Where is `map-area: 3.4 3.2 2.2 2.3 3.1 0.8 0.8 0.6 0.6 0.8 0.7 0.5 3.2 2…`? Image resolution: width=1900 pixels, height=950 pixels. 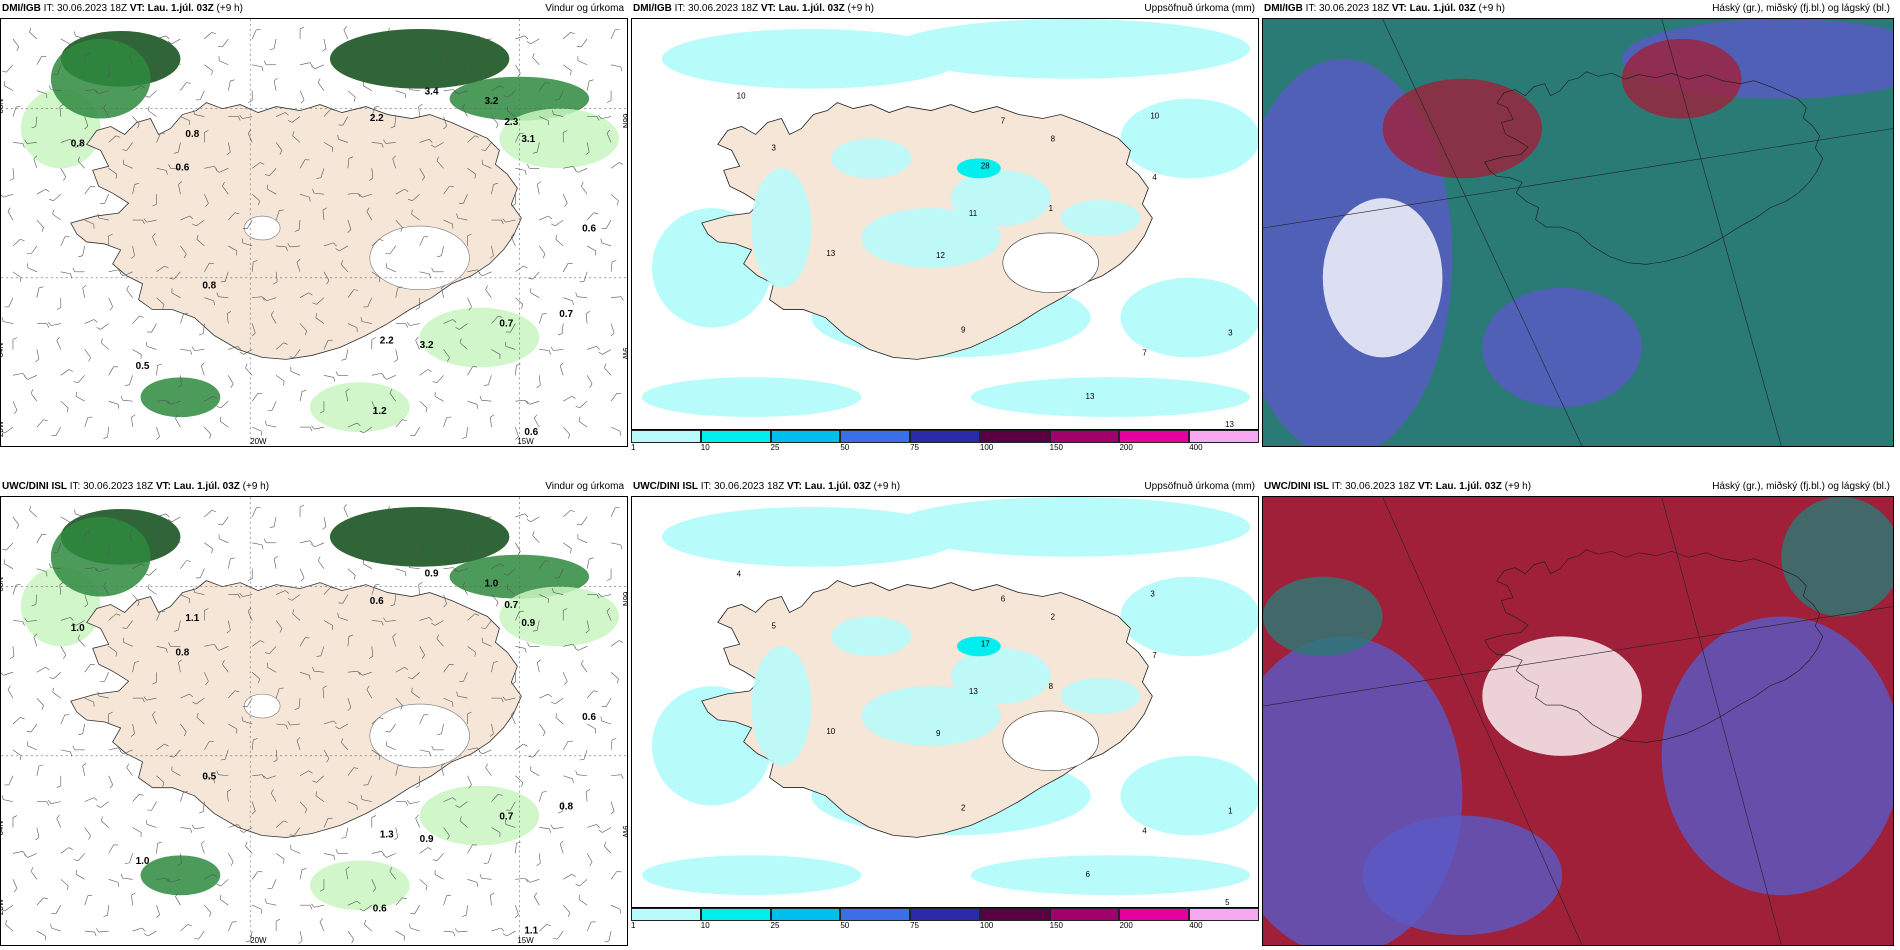
map-area: 3.4 3.2 2.2 2.3 3.1 0.8 0.8 0.6 0.6 0.8 0.7 0.5 3.2 2… is located at coordinates (314, 232).